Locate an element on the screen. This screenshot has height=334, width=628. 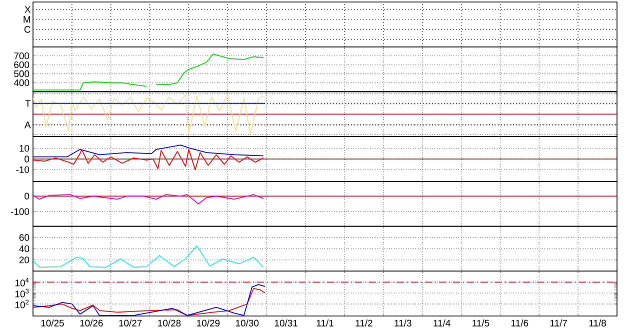
y-tick-label: -100 is located at coordinates (20, 211).